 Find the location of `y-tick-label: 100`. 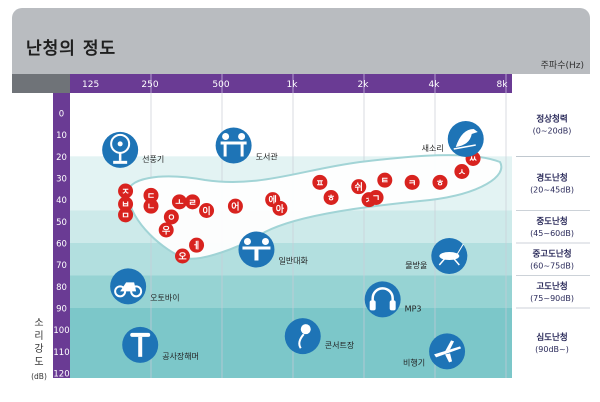

y-tick-label: 100 is located at coordinates (61, 331).